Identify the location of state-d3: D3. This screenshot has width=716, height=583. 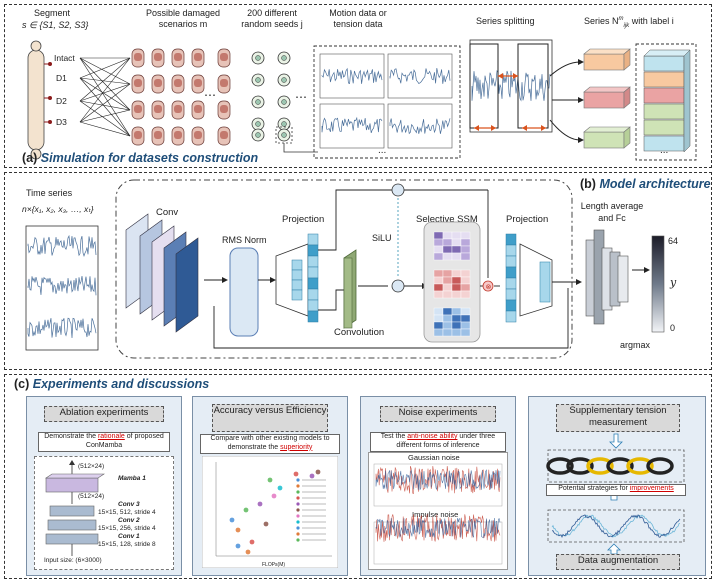
(61, 122).